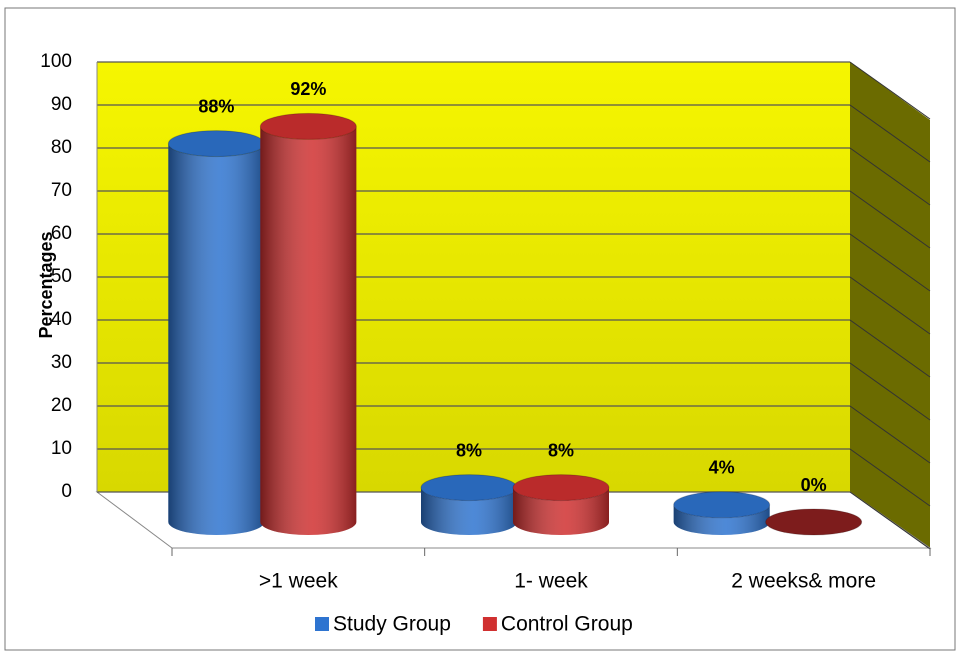 The height and width of the screenshot is (653, 959). I want to click on y-tick-label: 100, so click(56, 61).